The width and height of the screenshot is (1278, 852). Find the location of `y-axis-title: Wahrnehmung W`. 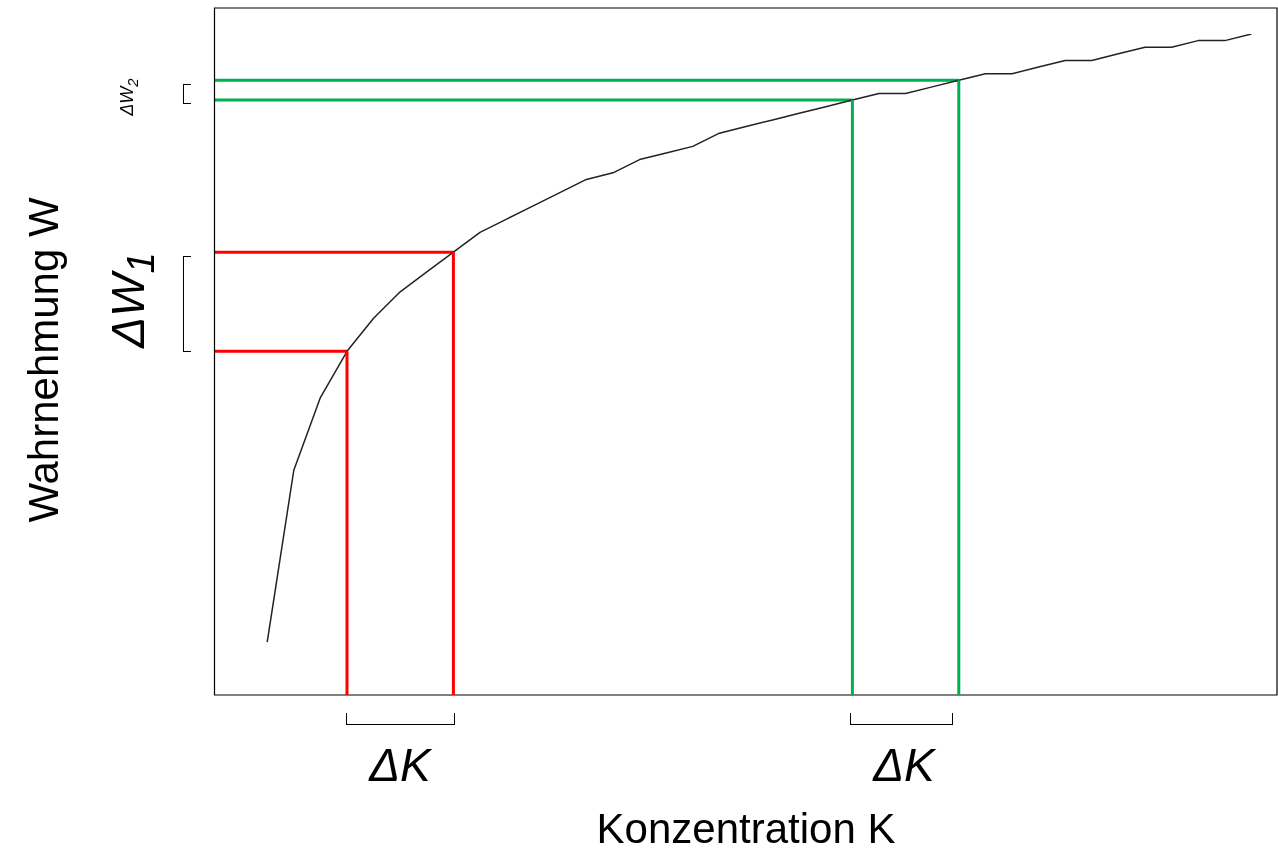

y-axis-title: Wahrnehmung W is located at coordinates (44, 360).